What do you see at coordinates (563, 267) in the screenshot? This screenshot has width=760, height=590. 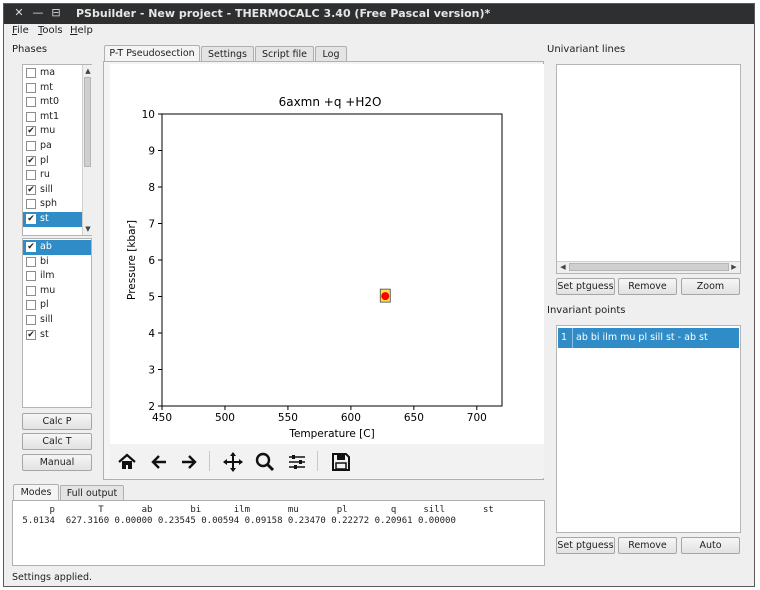 I see `scroll-left-icon: ◀` at bounding box center [563, 267].